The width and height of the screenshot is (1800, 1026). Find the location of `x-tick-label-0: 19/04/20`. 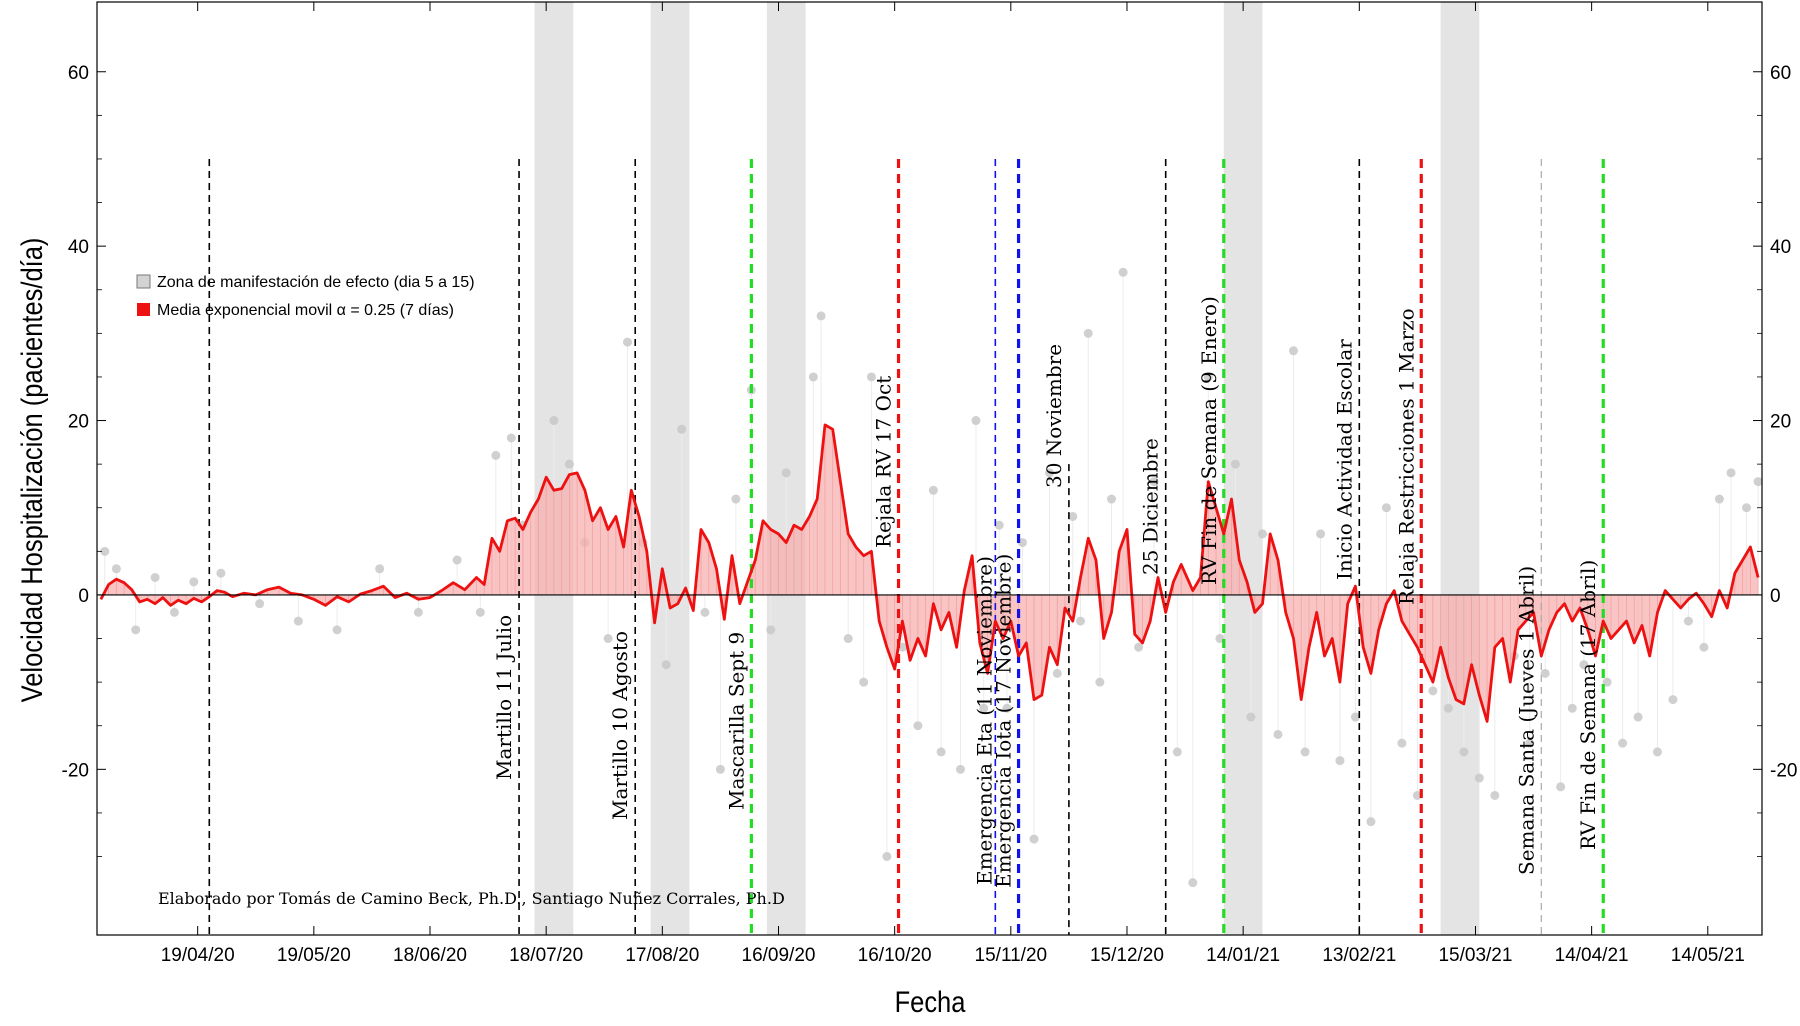

x-tick-label-0: 19/04/20 is located at coordinates (198, 955).